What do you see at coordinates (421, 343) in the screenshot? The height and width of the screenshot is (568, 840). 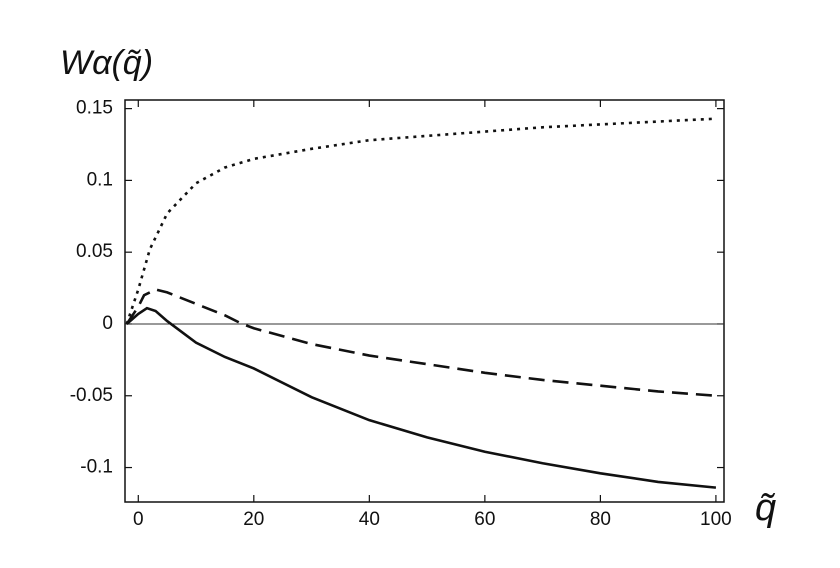 I see `series-line` at bounding box center [421, 343].